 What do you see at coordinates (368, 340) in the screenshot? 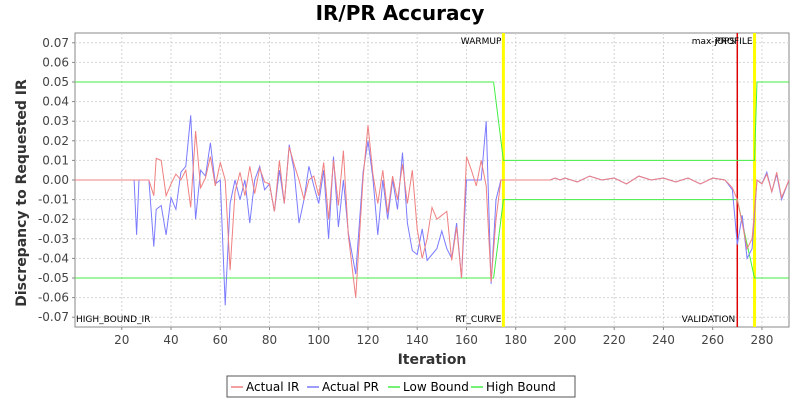
I see `x-tick-label: 120` at bounding box center [368, 340].